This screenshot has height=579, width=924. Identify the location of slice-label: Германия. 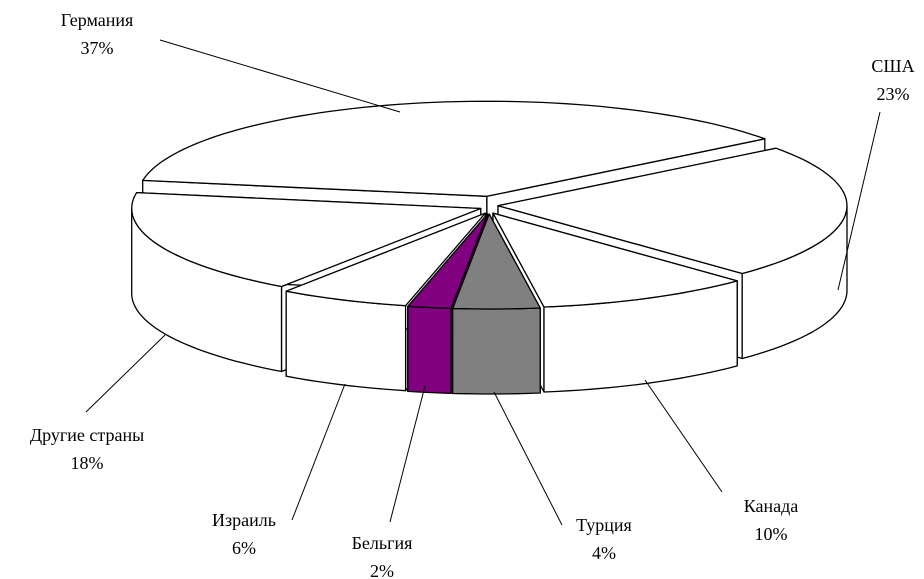
(97, 20).